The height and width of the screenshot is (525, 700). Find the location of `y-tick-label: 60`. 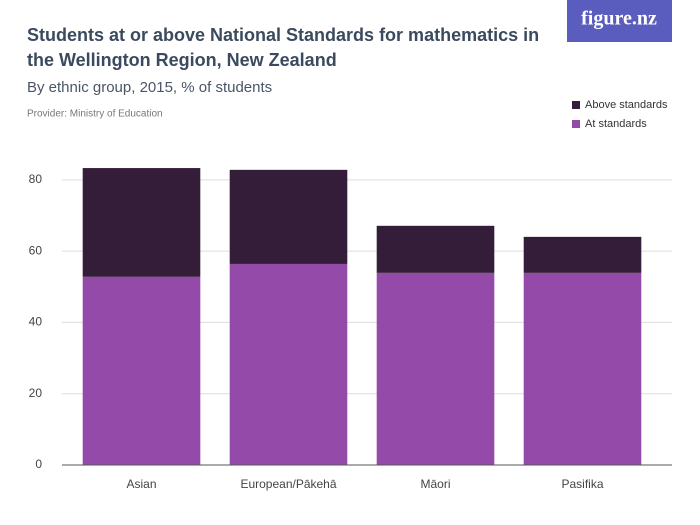

y-tick-label: 60 is located at coordinates (36, 250).